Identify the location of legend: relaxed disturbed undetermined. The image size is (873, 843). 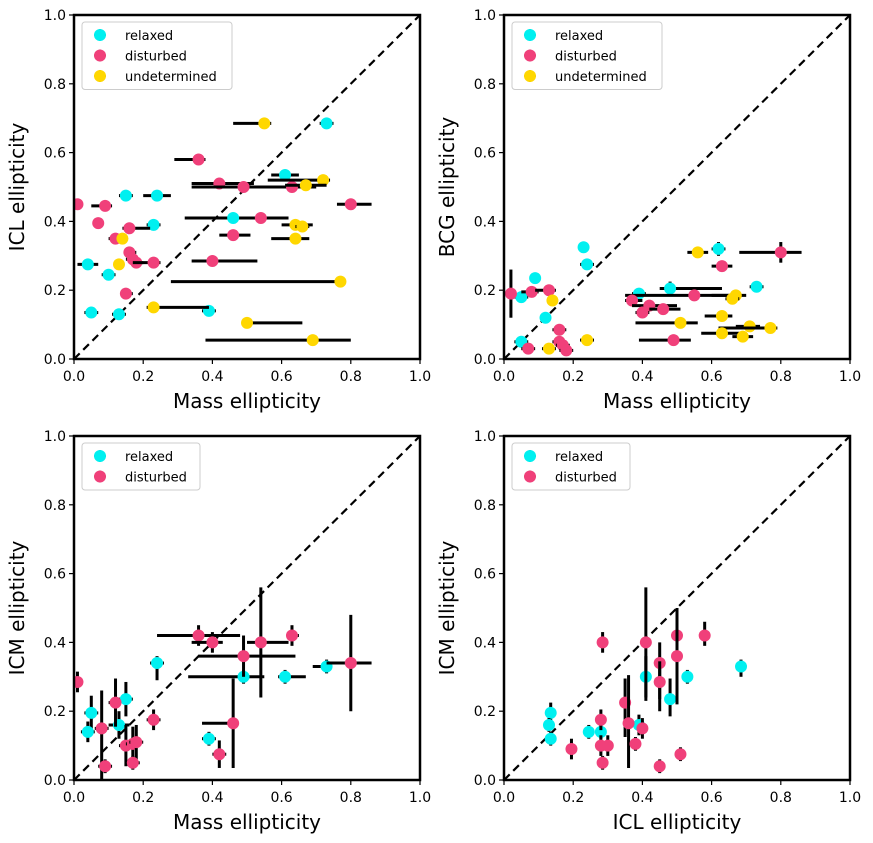
(157, 55).